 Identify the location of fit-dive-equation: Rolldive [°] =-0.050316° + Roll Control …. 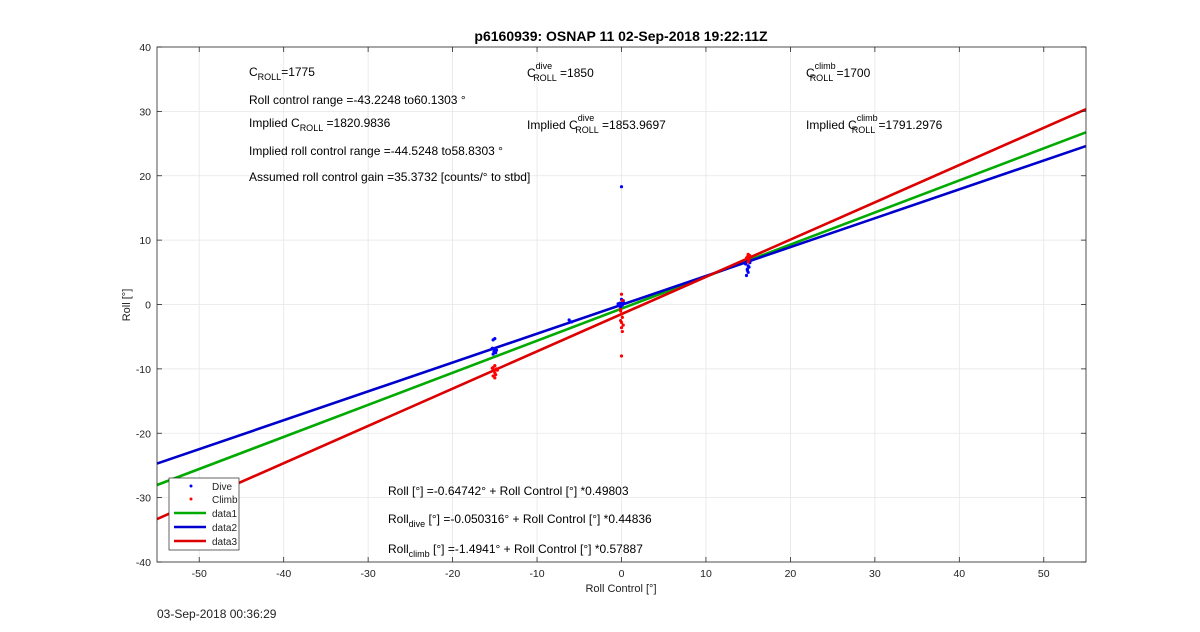
(520, 520).